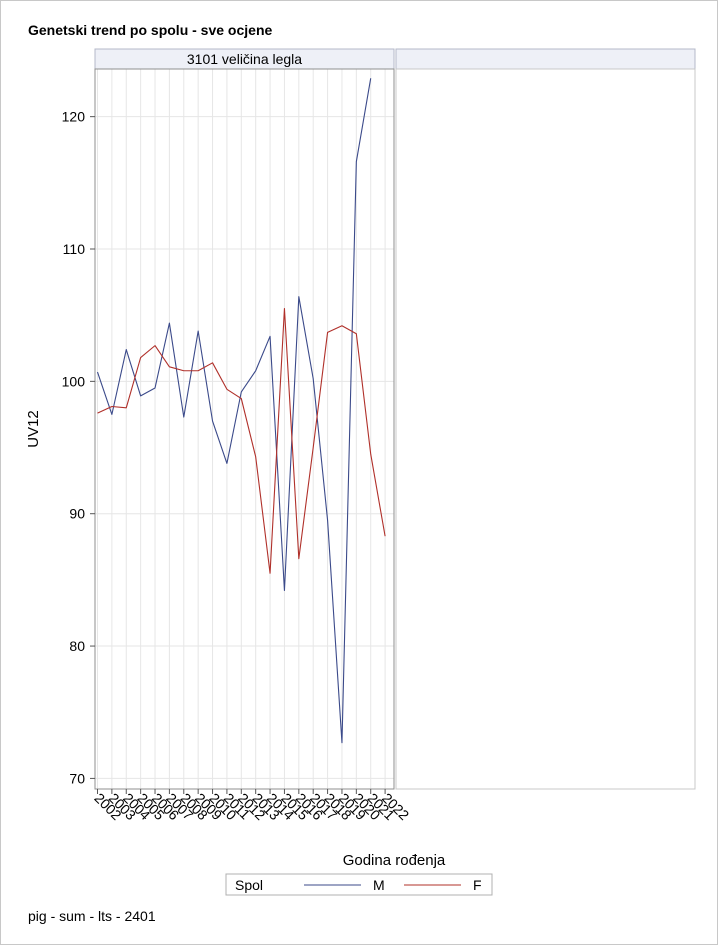 This screenshot has height=945, width=718. What do you see at coordinates (150, 30) in the screenshot?
I see `chart-title: Genetski trend po spolu - sve ocjene` at bounding box center [150, 30].